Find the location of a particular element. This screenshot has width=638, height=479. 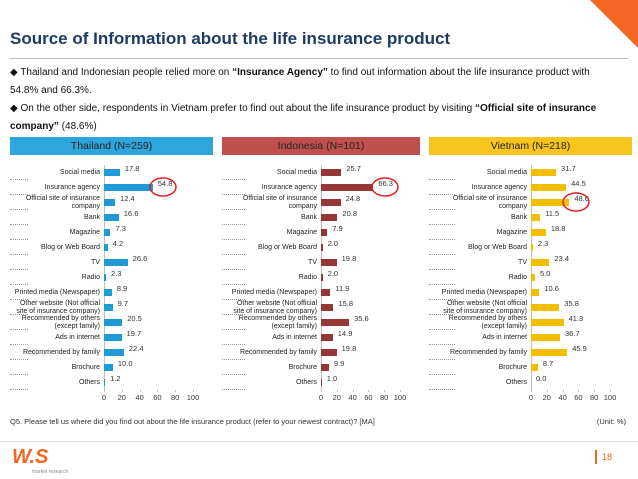

value-label: 0.0 is located at coordinates (541, 378).